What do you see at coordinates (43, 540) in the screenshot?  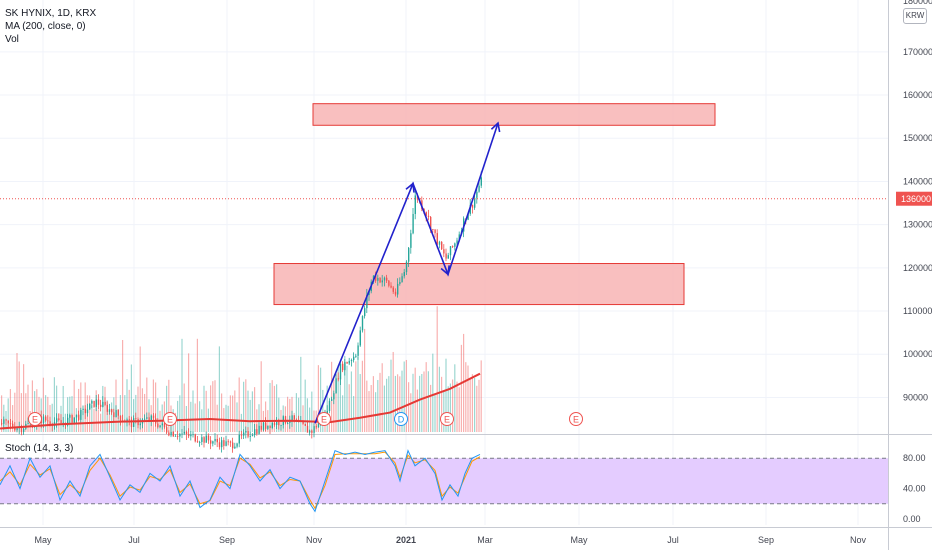 I see `time-tick-label: May` at bounding box center [43, 540].